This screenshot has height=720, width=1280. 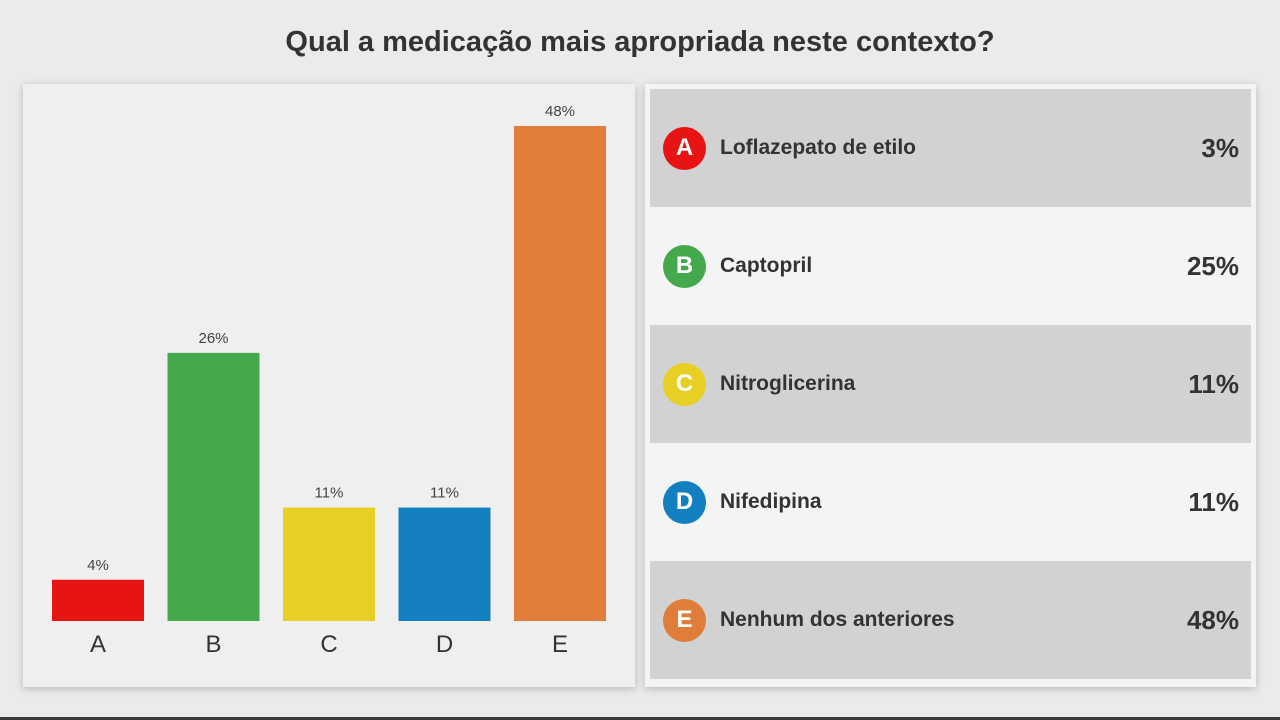 What do you see at coordinates (444, 493) in the screenshot?
I see `bar-value-label-d: 11%` at bounding box center [444, 493].